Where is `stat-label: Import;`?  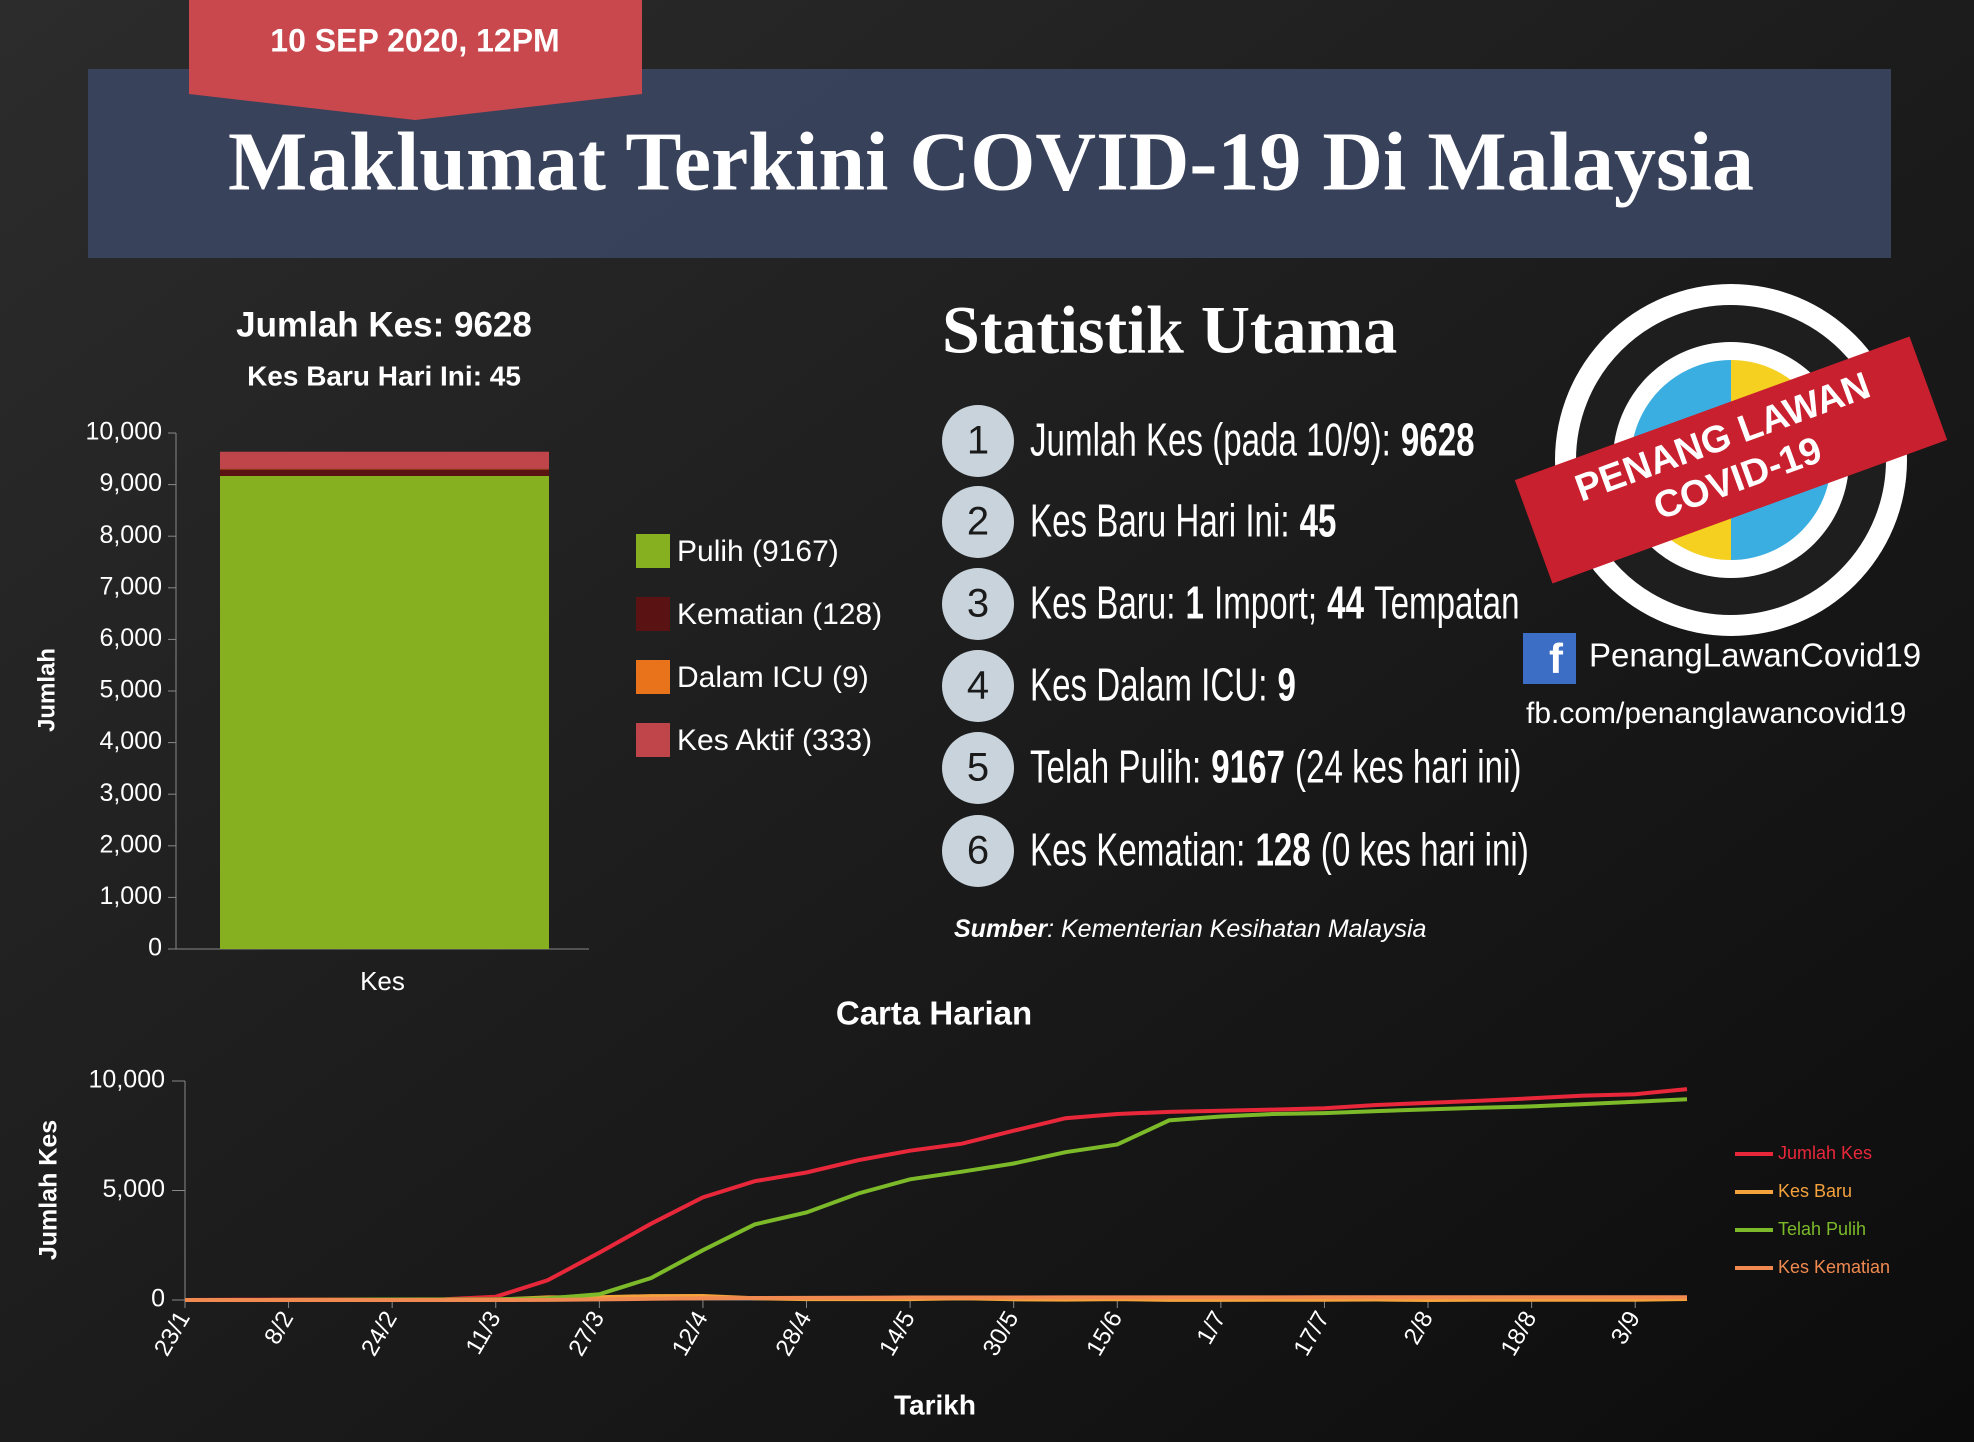
stat-label: Import; is located at coordinates (1265, 603).